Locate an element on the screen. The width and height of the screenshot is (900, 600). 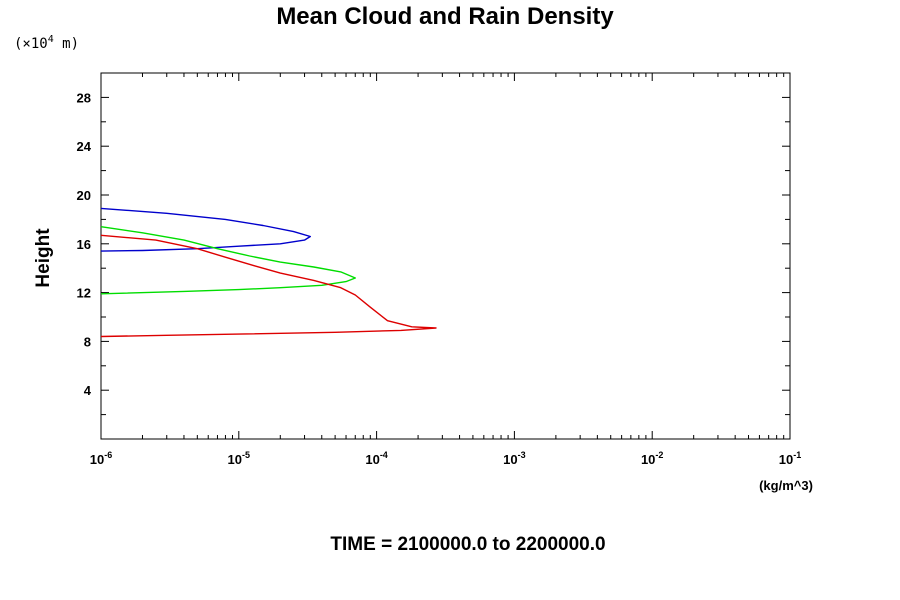
chart-title: Mean Cloud and Rain Density is located at coordinates (445, 16).